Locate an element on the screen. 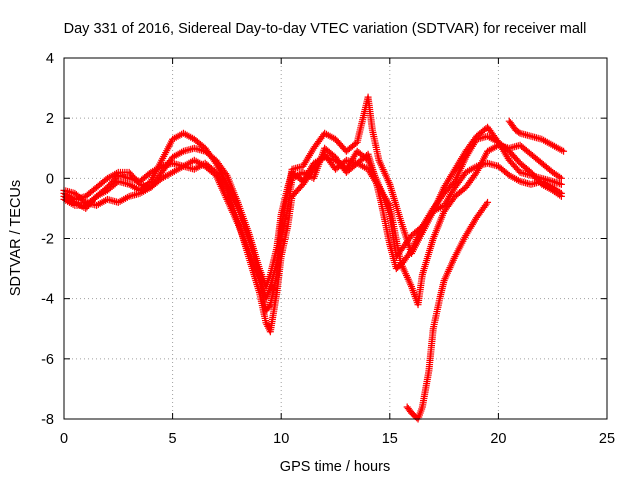  y-tick-label: -8 is located at coordinates (47, 420).